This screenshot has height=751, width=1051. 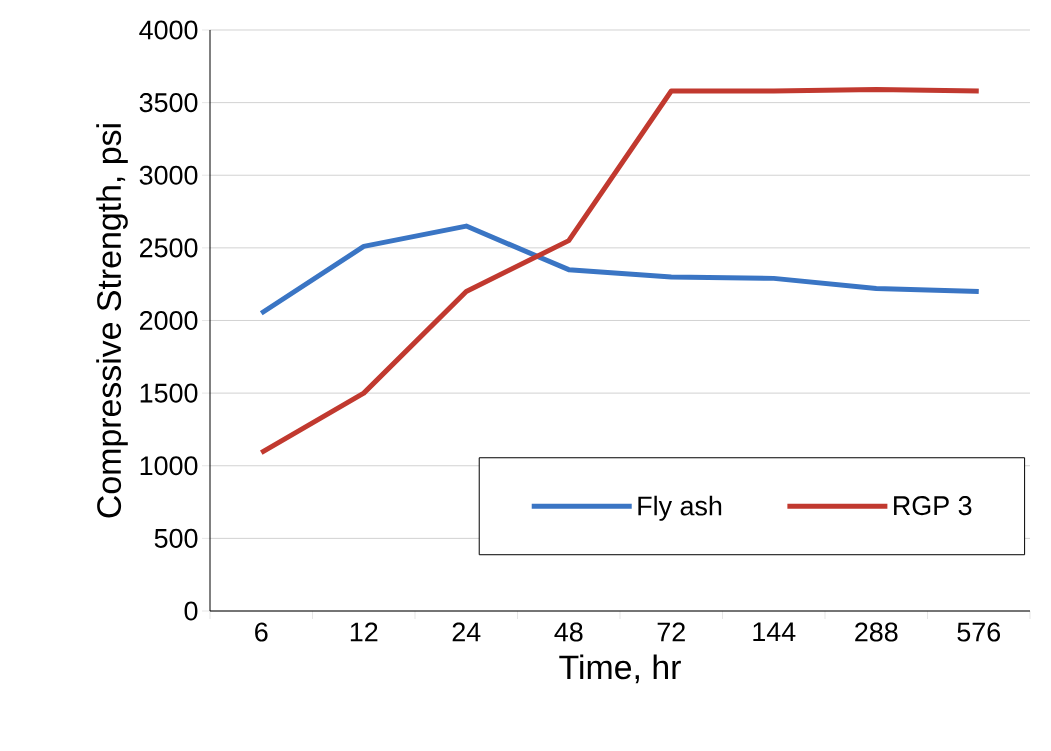 What do you see at coordinates (112, 321) in the screenshot?
I see `y-axis-title: Compressive Strength, psi` at bounding box center [112, 321].